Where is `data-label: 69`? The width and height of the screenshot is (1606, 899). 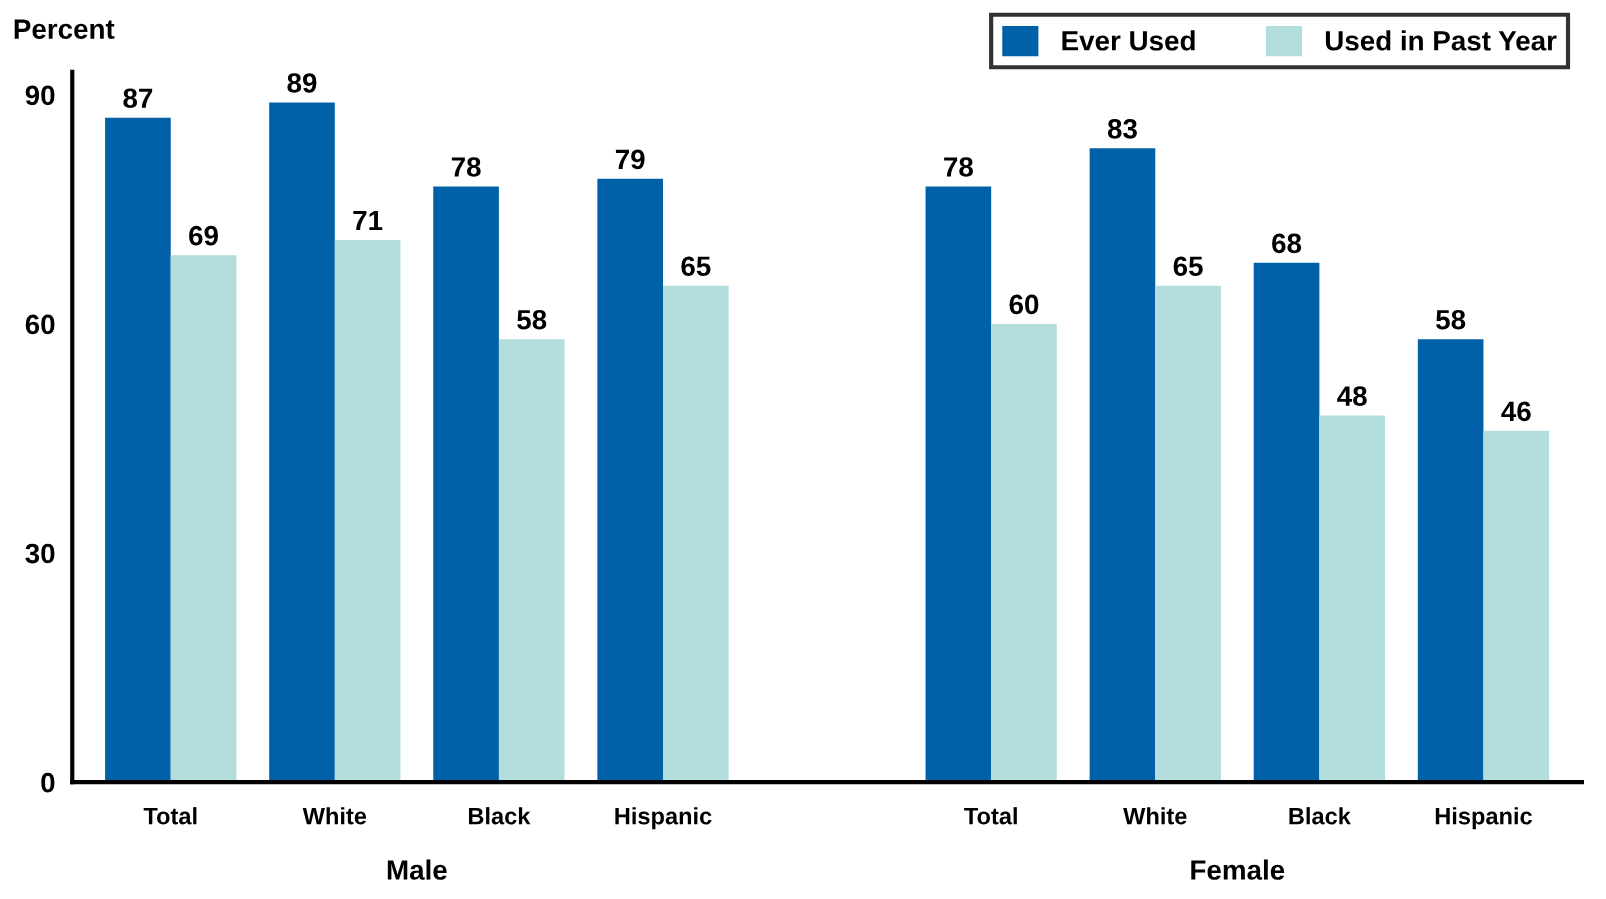 data-label: 69 is located at coordinates (203, 235).